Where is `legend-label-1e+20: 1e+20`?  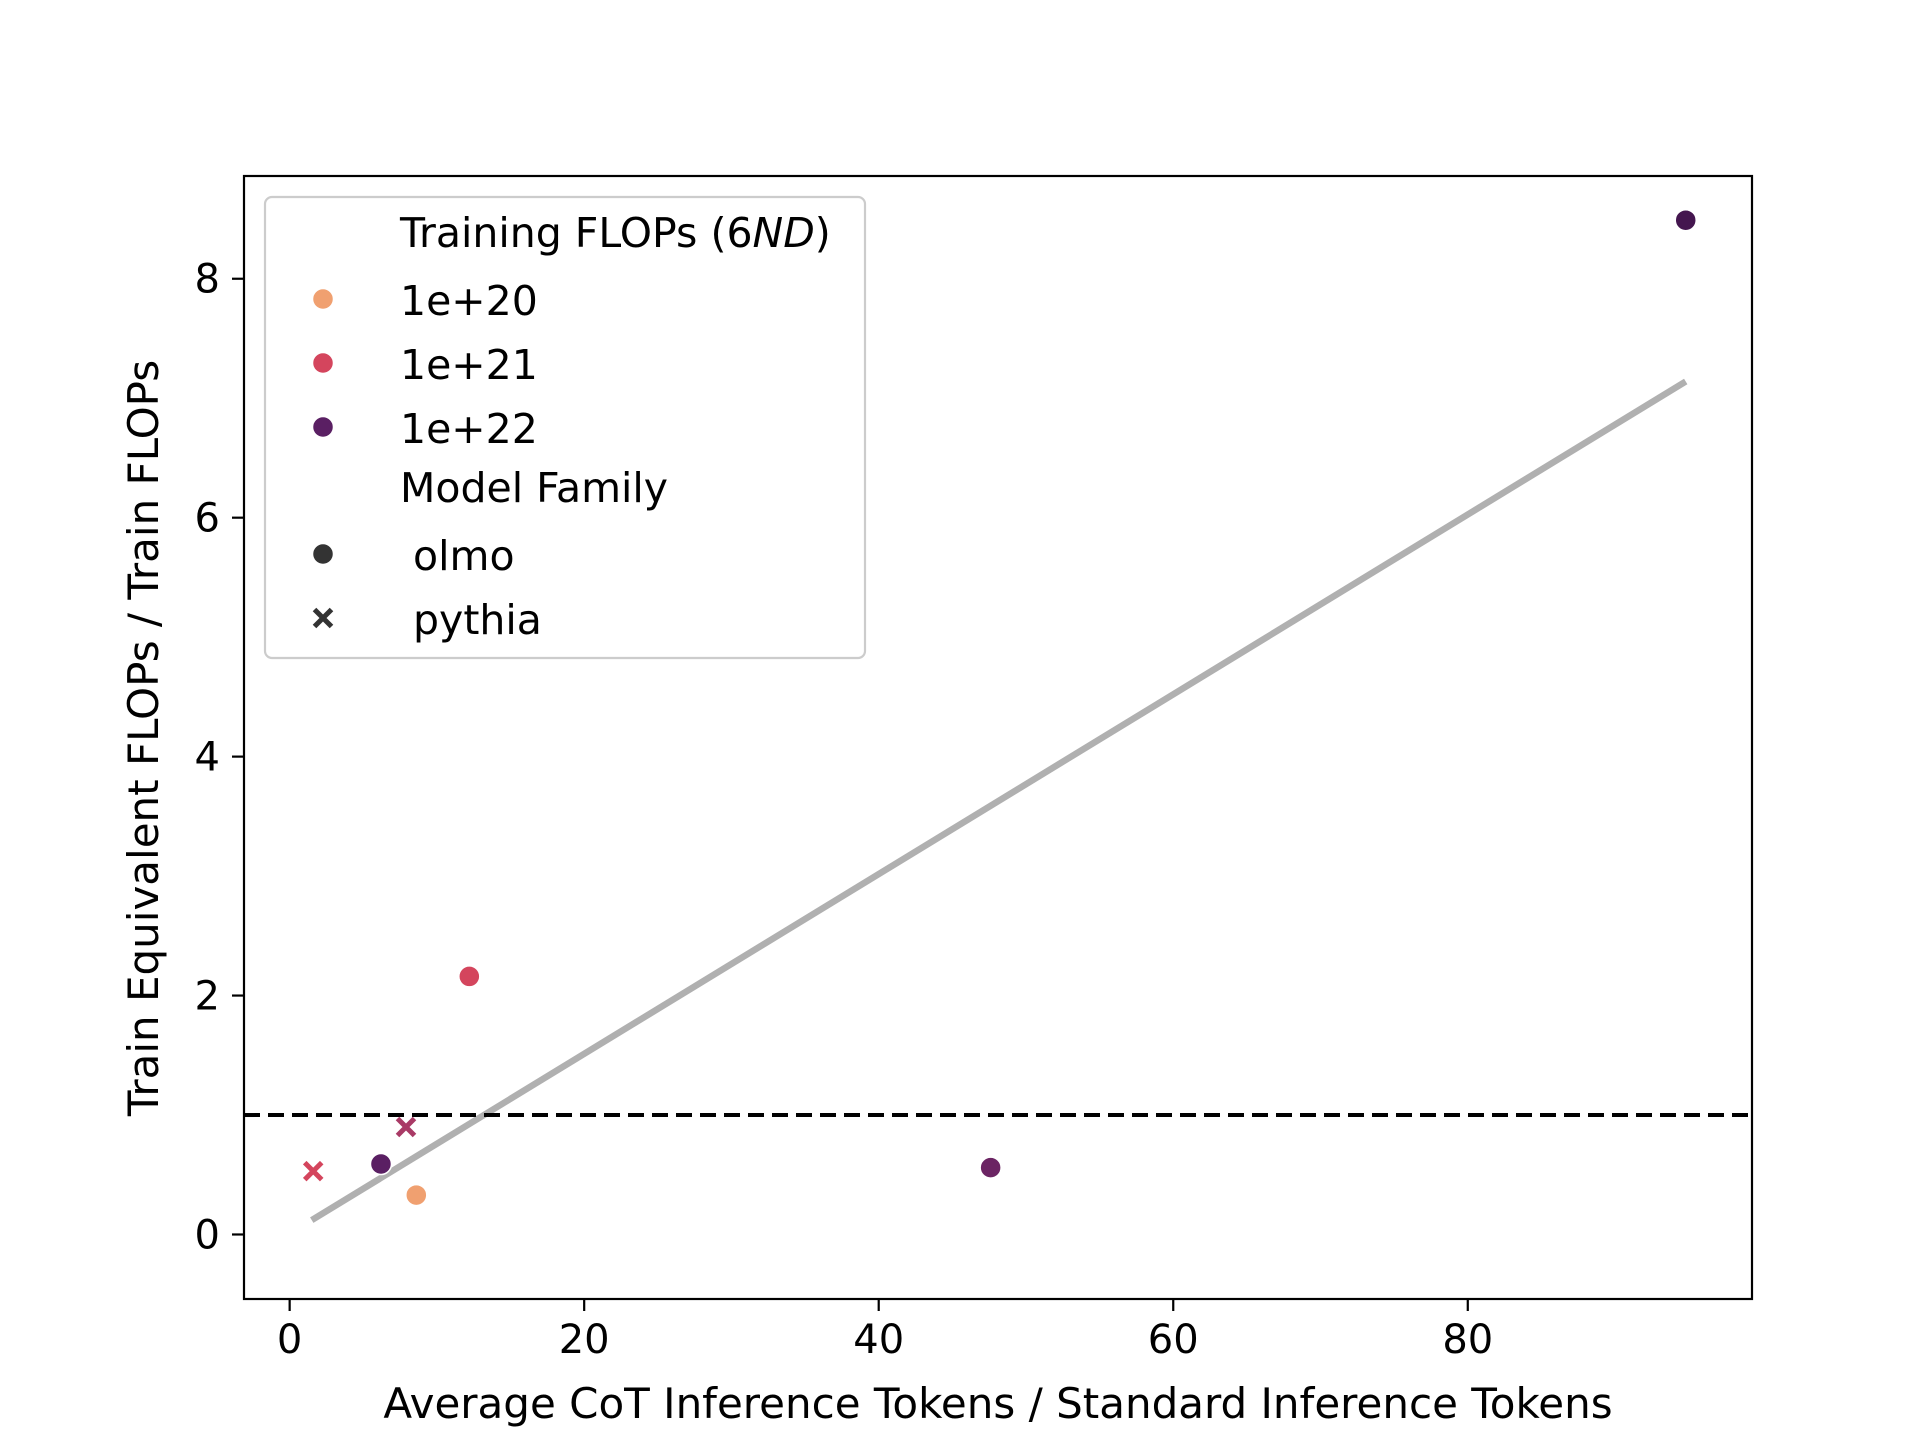
legend-label-1e+20: 1e+20 is located at coordinates (469, 301).